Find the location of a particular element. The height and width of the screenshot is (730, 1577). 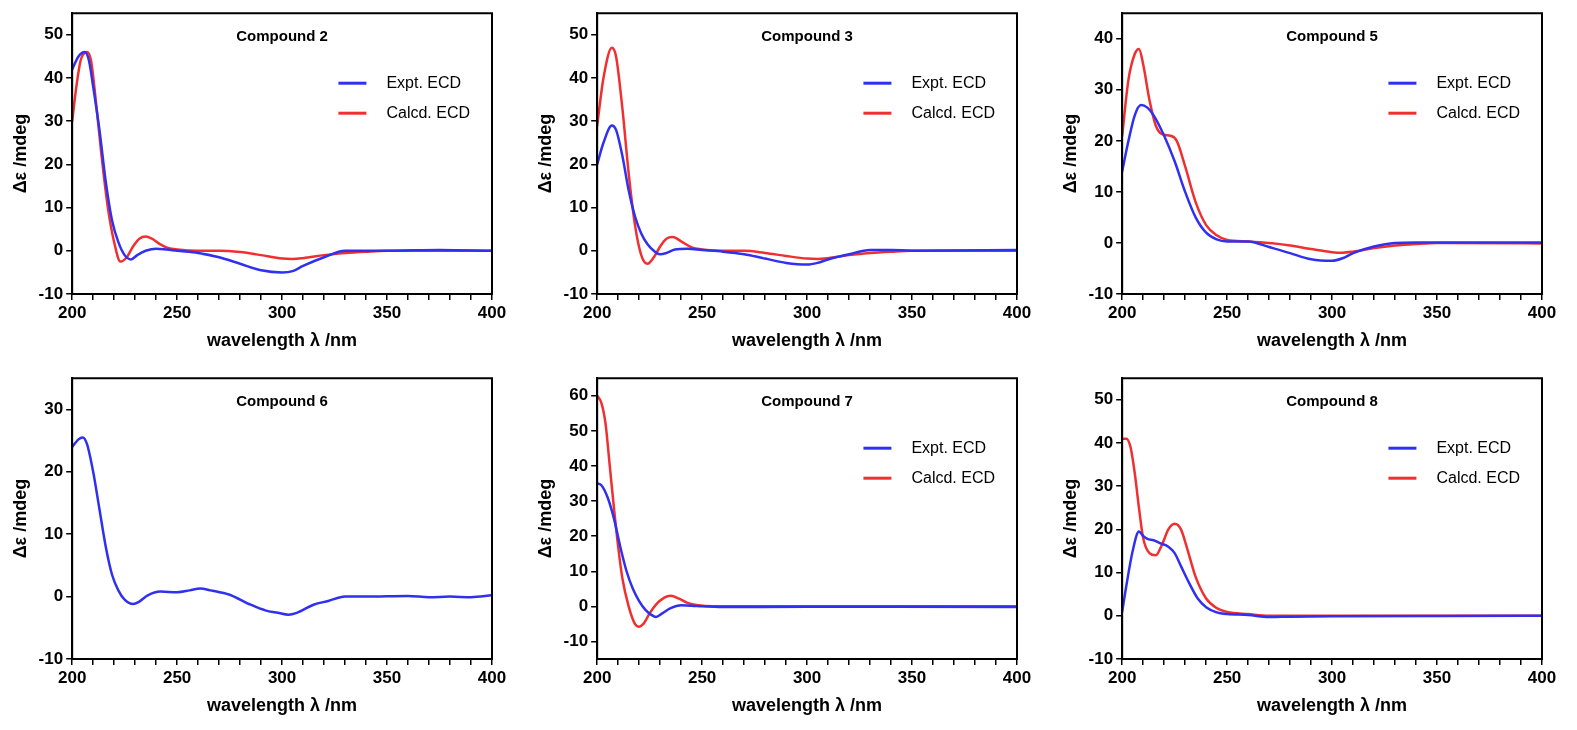

text: Compound 7 is located at coordinates (807, 401).